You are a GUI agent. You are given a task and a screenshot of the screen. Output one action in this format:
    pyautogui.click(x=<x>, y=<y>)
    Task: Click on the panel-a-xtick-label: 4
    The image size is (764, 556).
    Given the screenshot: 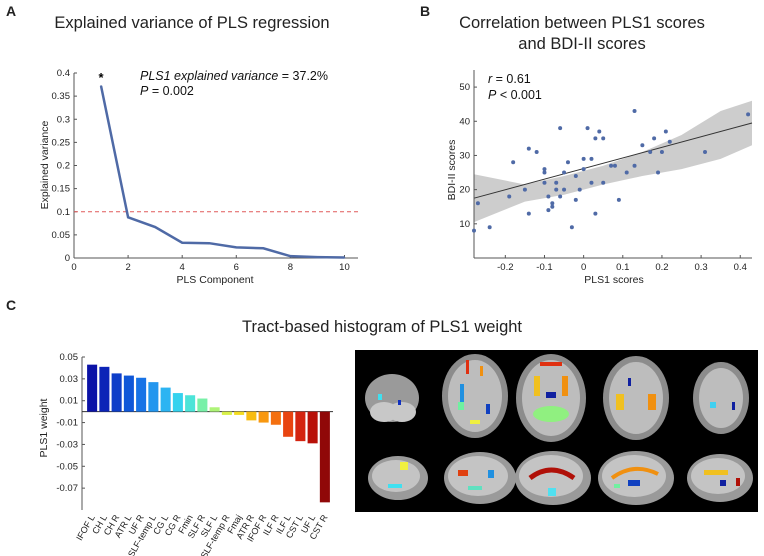 What is the action you would take?
    pyautogui.click(x=182, y=267)
    